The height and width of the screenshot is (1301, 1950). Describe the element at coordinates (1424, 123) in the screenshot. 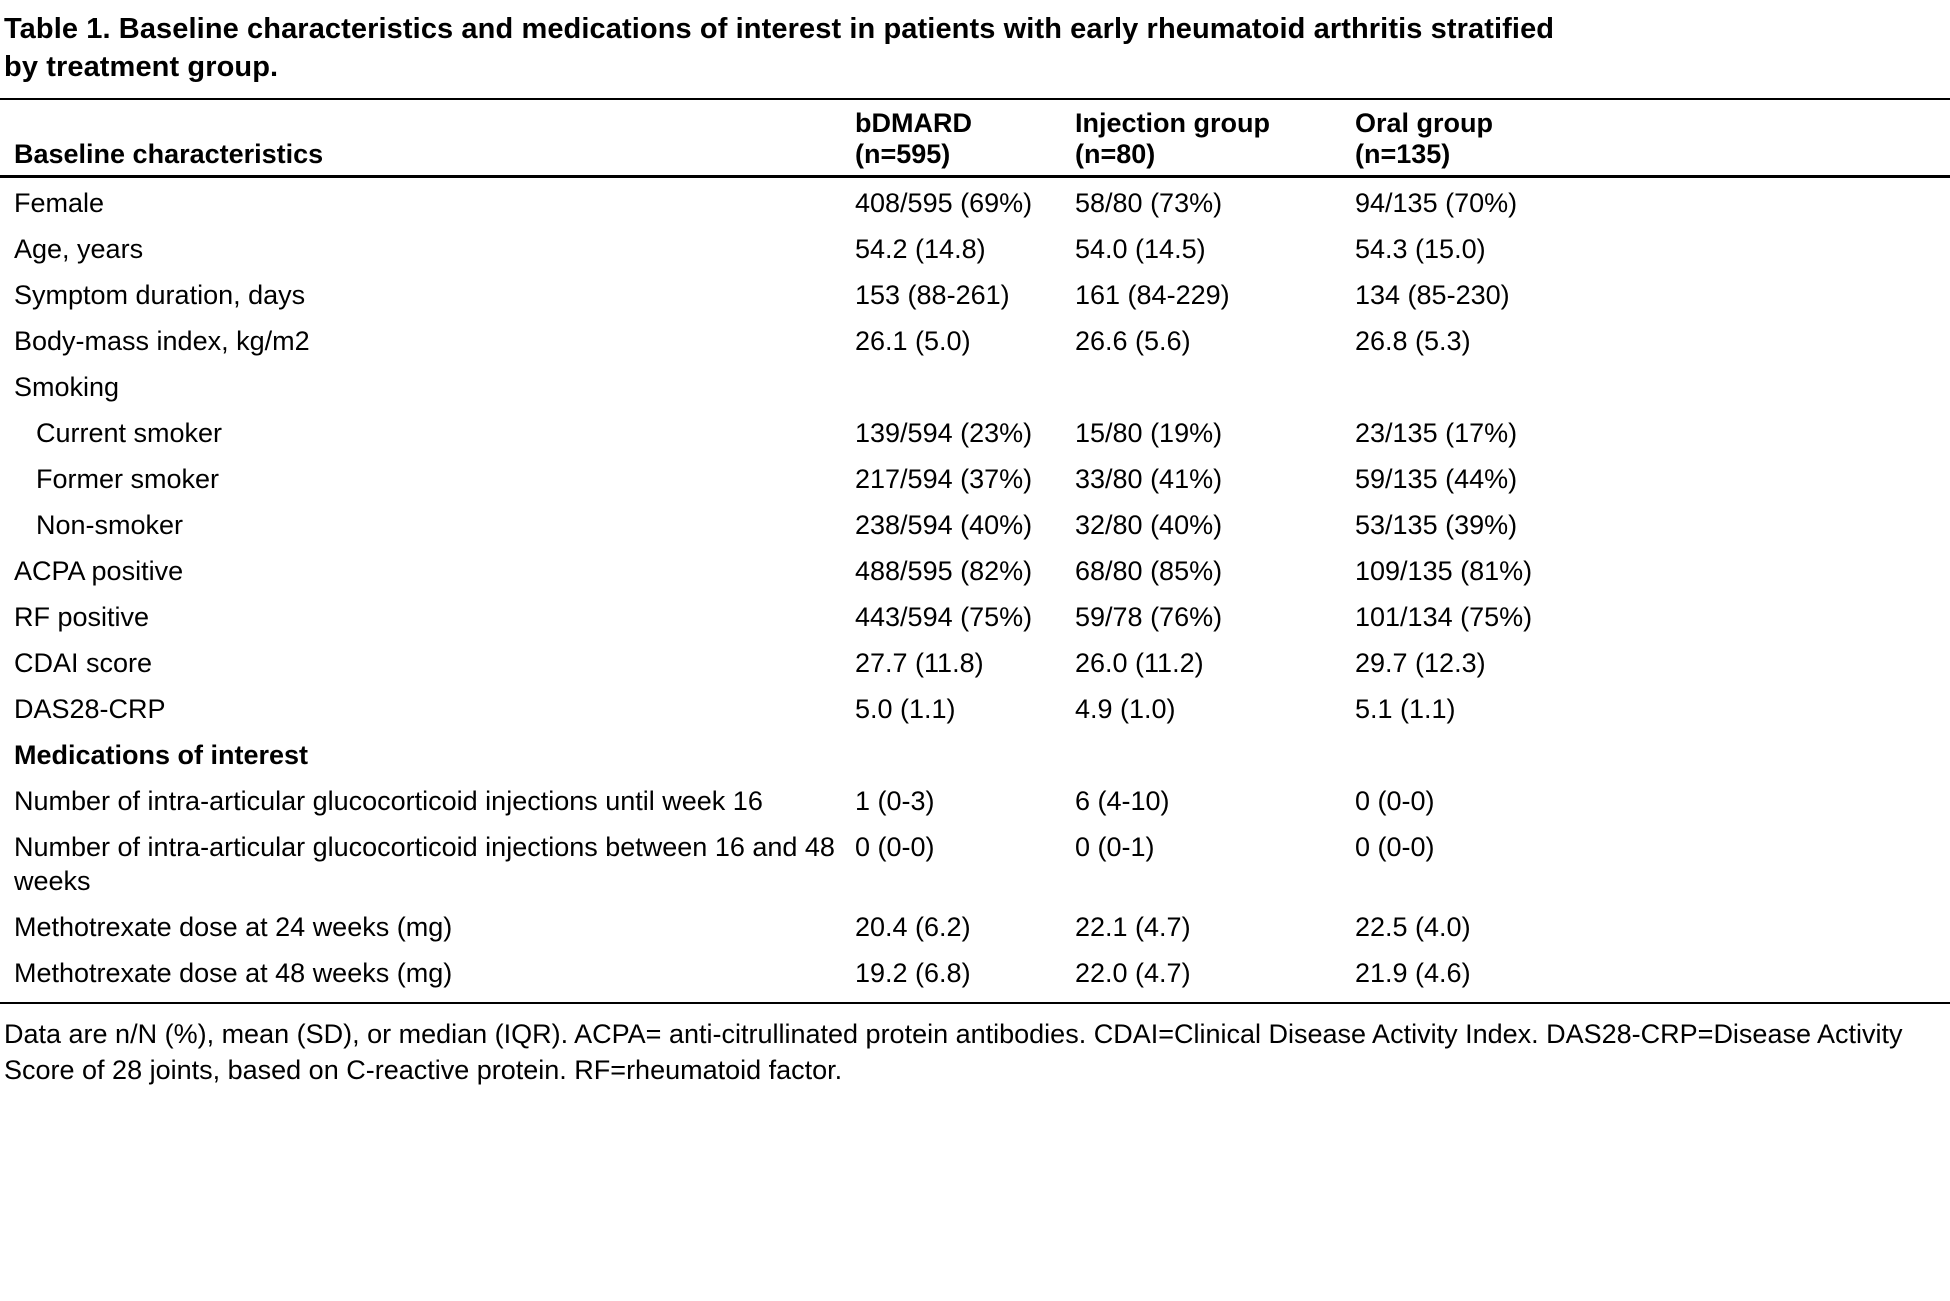

I see `column-name: Oral group` at that location.